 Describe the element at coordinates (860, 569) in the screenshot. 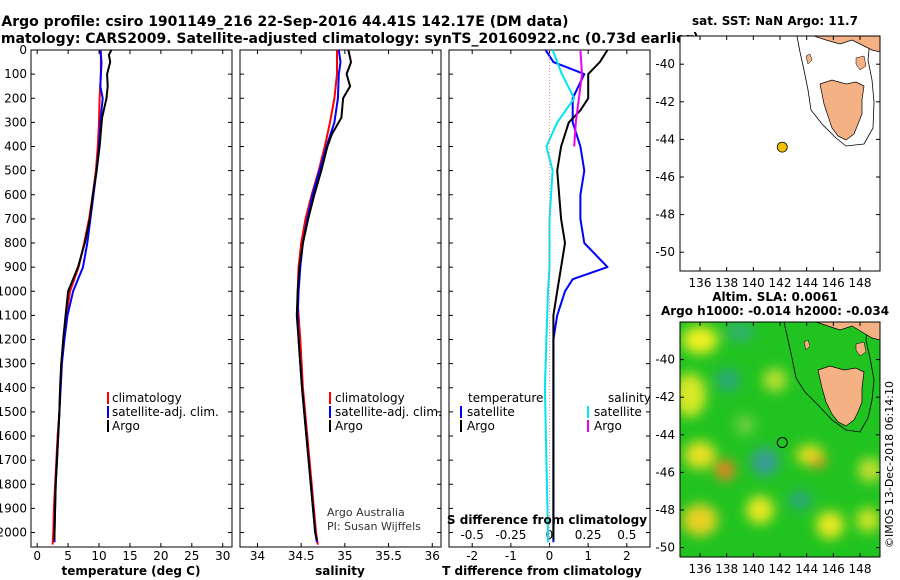

I see `map-x-tick-label: 148` at that location.